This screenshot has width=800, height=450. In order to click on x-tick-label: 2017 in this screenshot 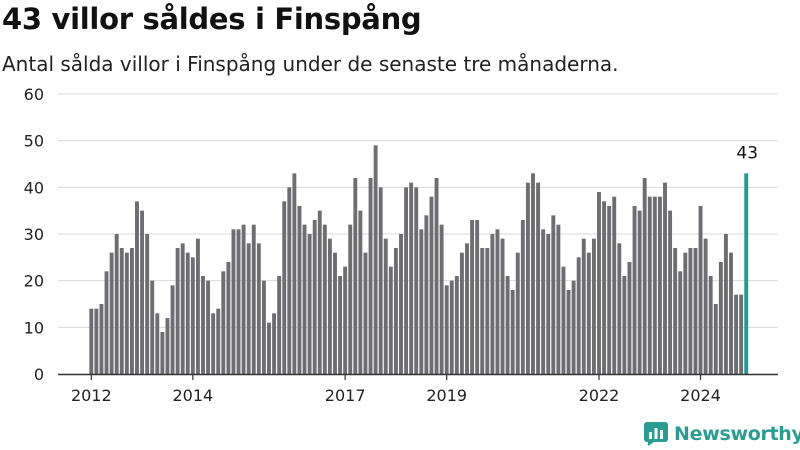, I will do `click(345, 395)`.